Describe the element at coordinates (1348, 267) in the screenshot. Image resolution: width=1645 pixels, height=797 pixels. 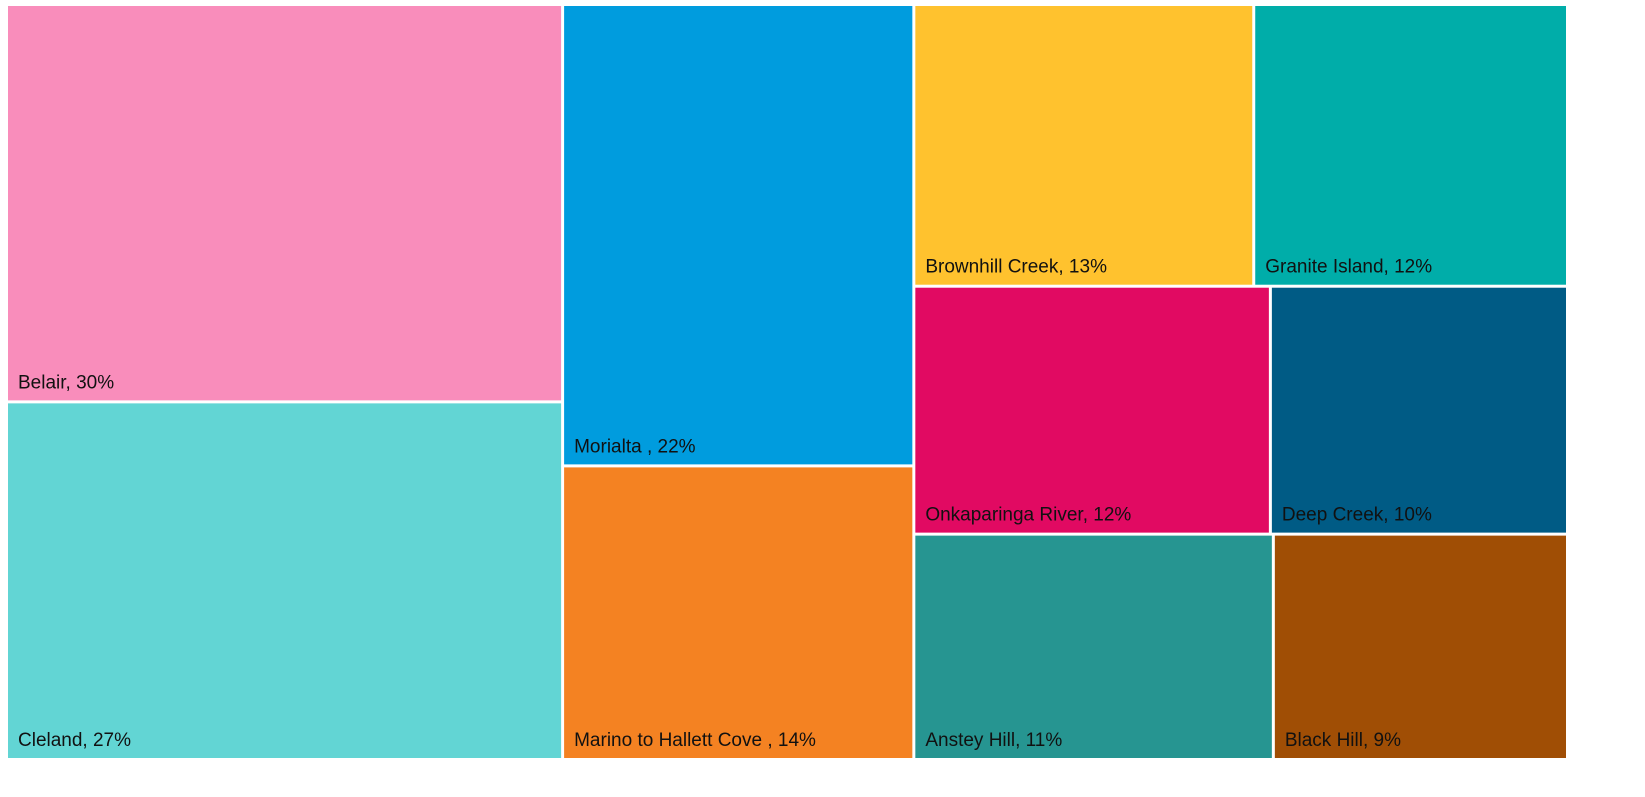
I see `tile-label: Granite Island, 12%` at that location.